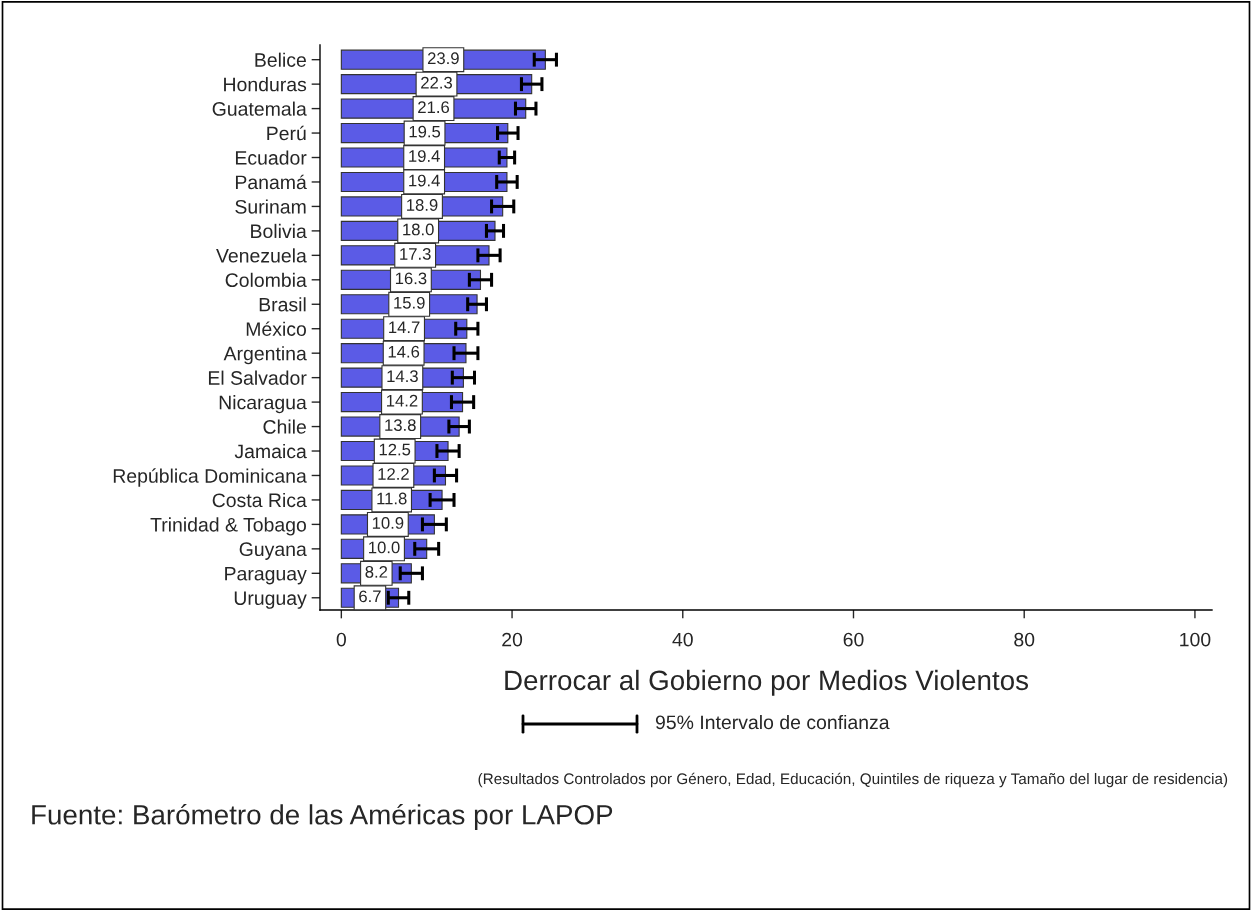 Image resolution: width=1252 pixels, height=911 pixels. I want to click on y-tick-label: Perú, so click(286, 133).